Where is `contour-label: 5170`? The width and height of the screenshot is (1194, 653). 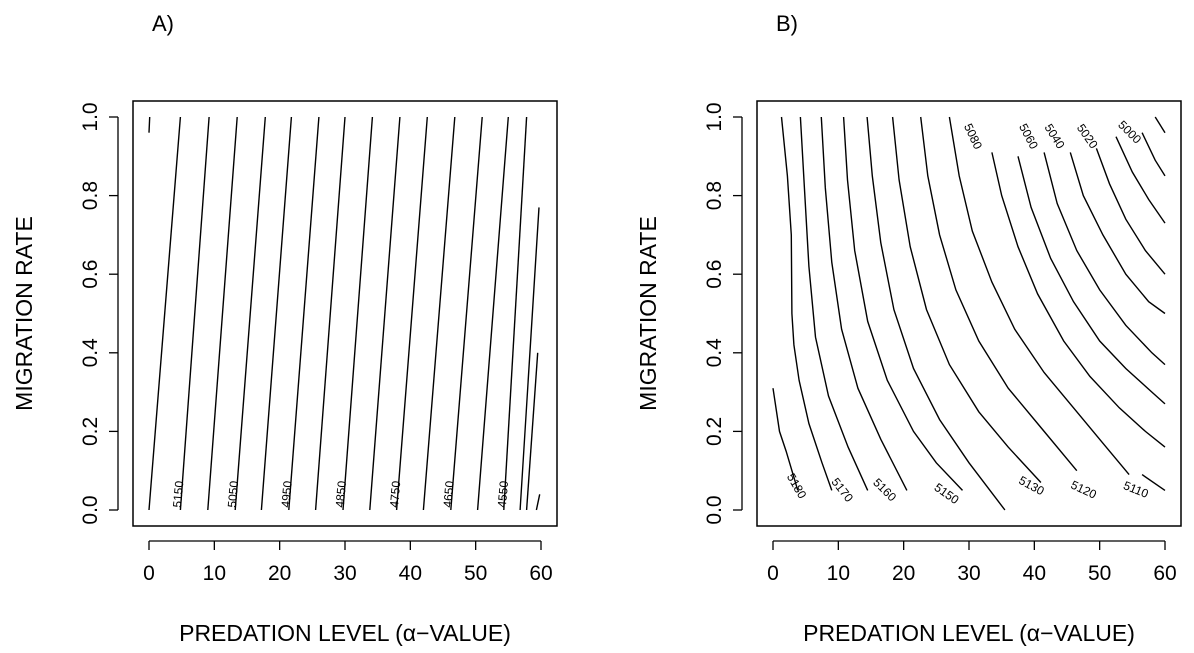
contour-label: 5170 is located at coordinates (843, 490).